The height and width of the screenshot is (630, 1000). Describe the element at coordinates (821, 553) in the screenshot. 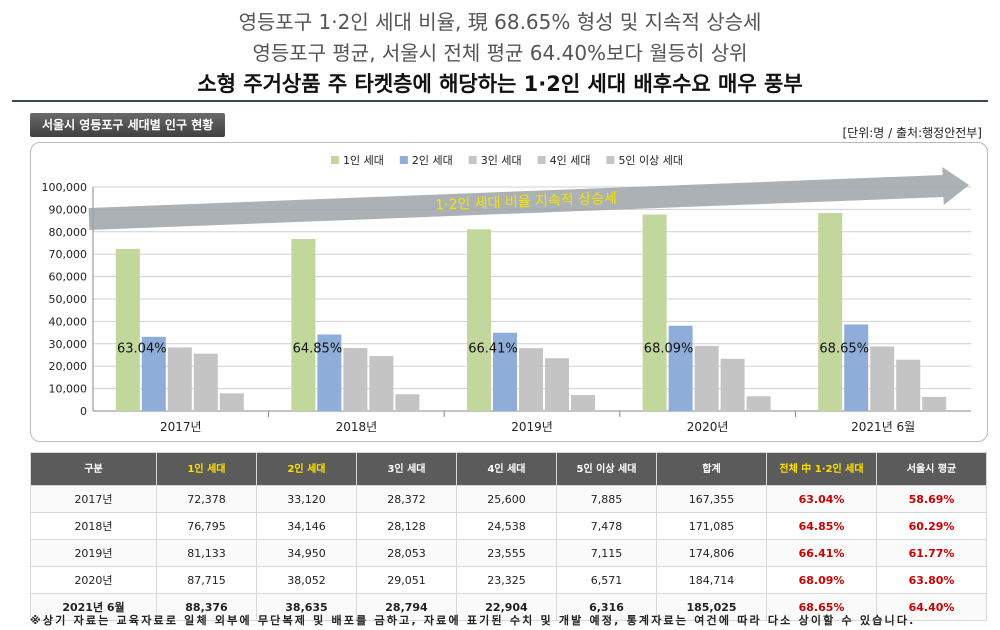

I see `cell-ratio: 66.41%` at that location.